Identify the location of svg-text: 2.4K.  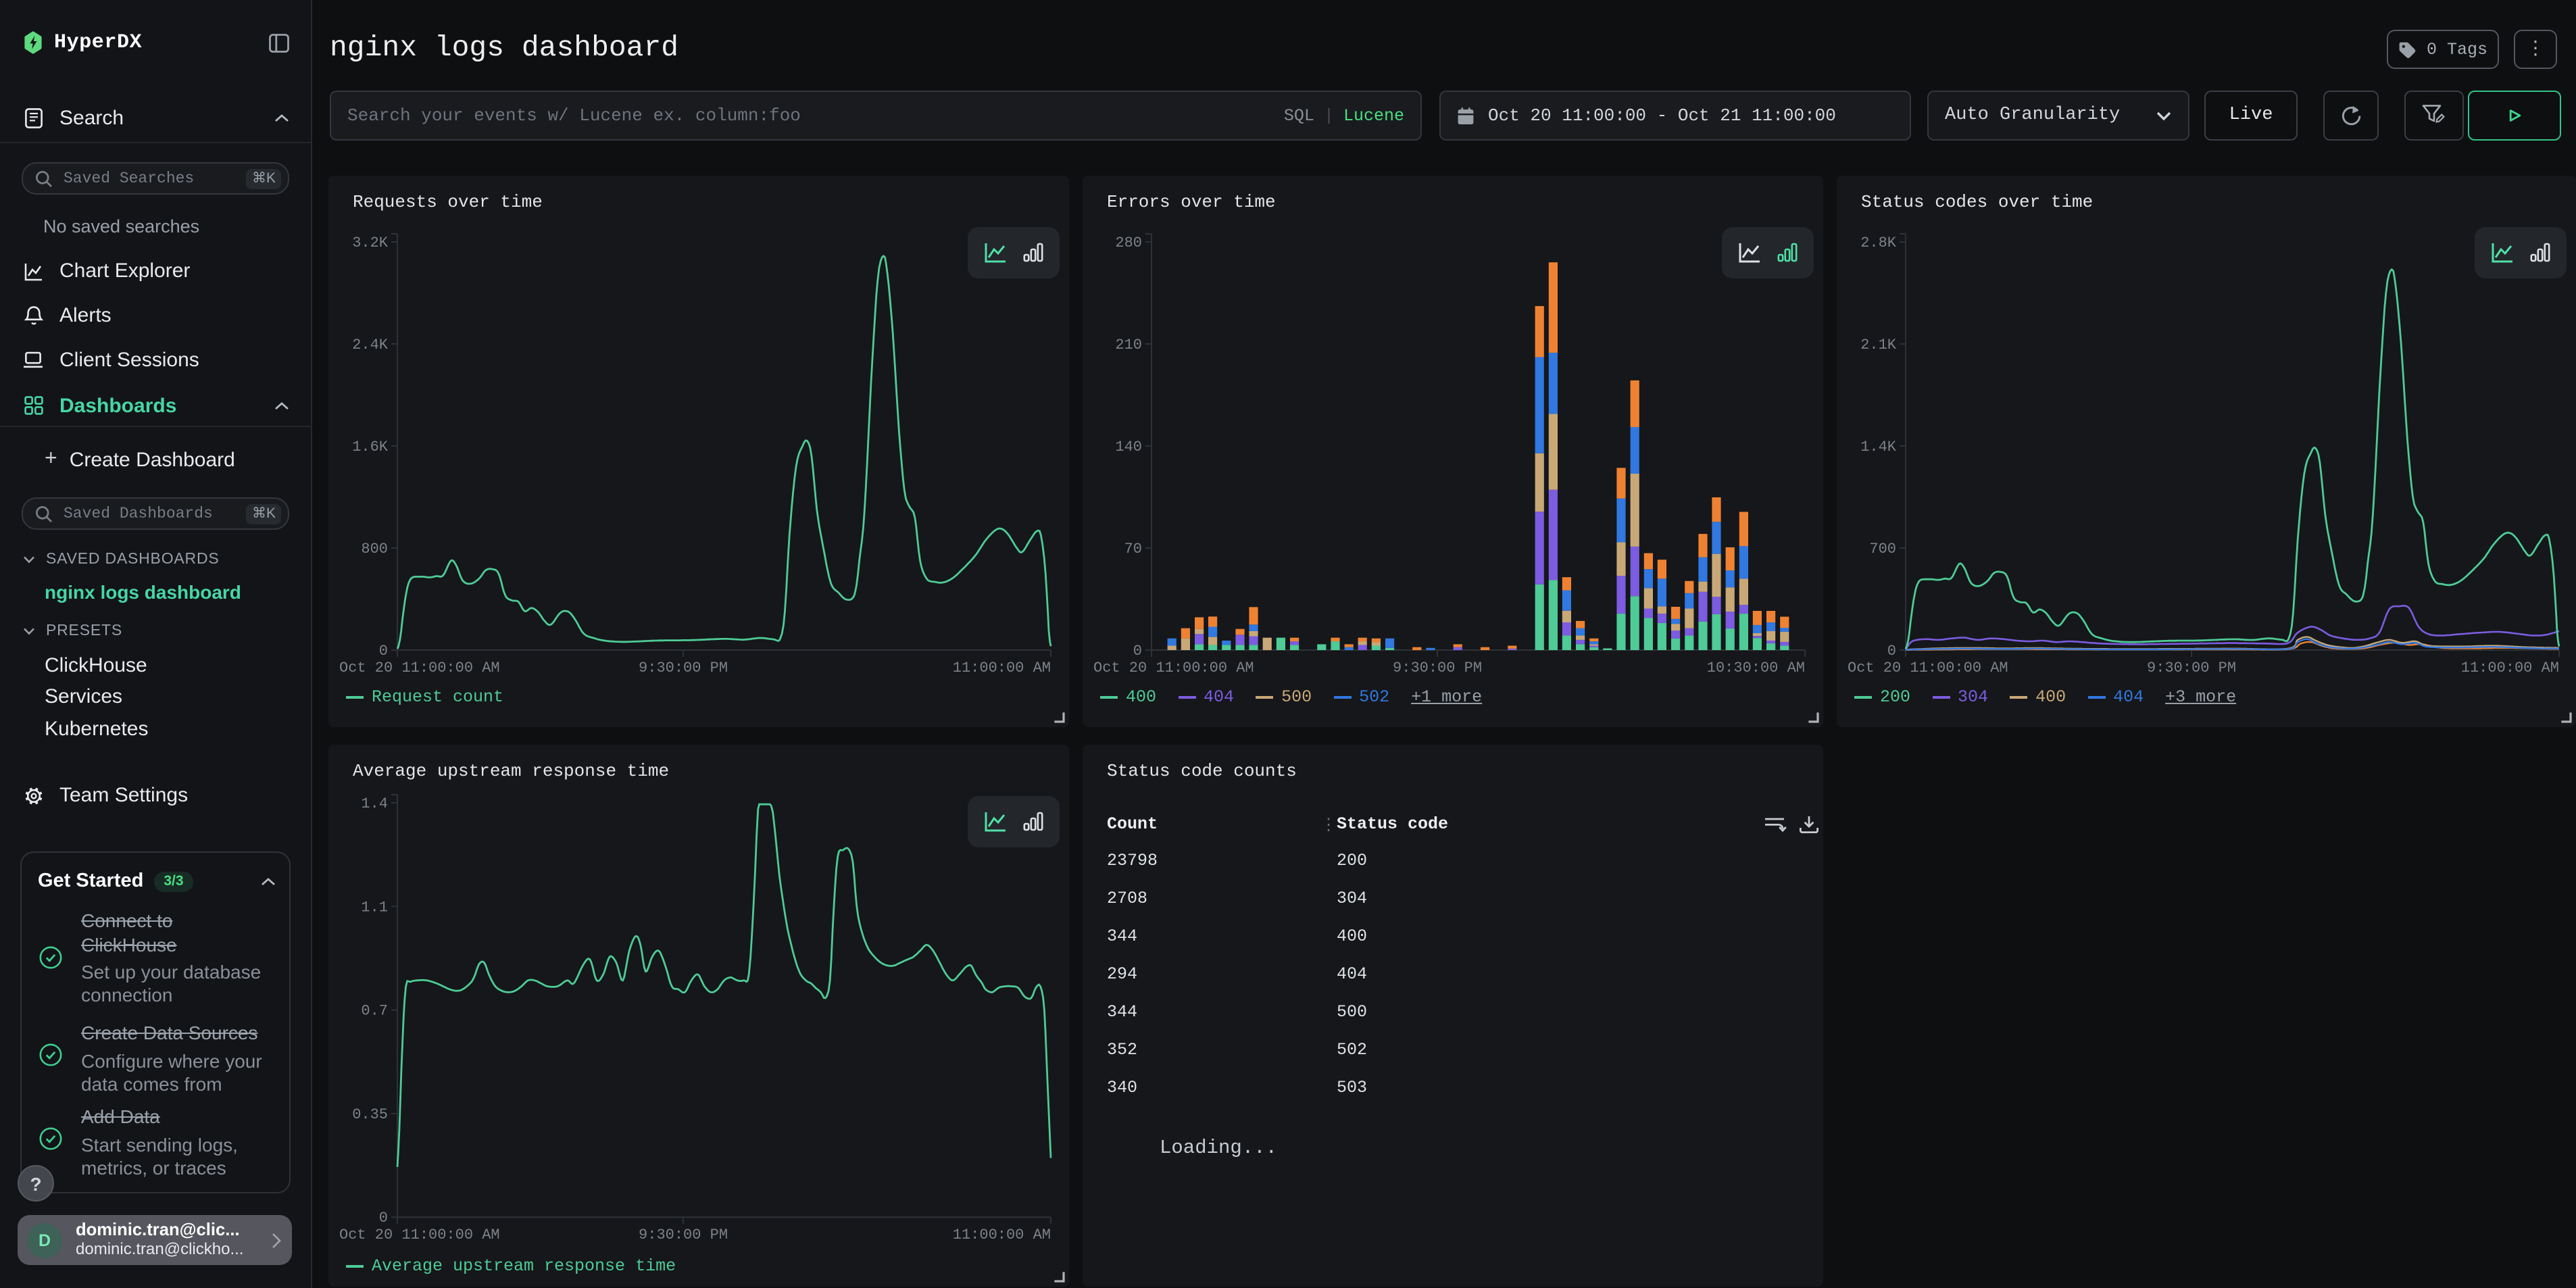
(371, 345).